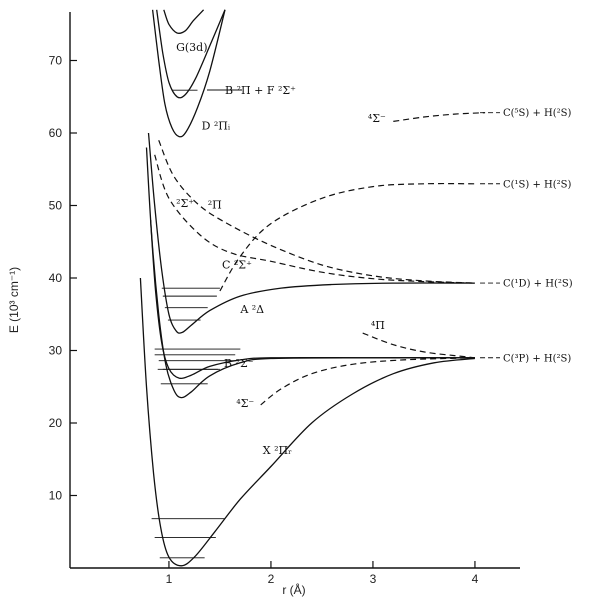 The image size is (600, 600). I want to click on x-ticks: 1 2 3 4, so click(322, 573).